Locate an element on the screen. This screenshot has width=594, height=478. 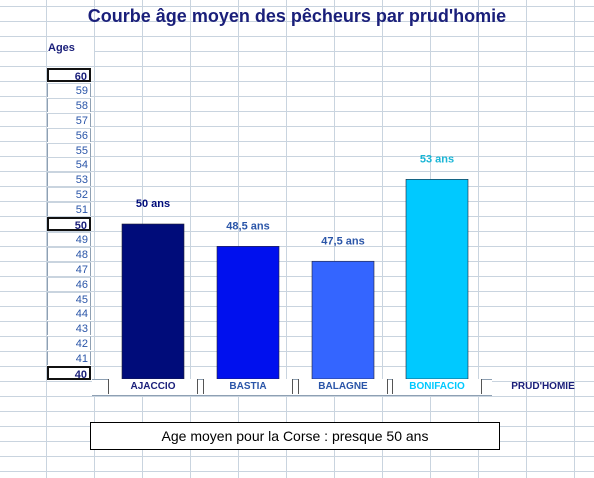
y-tick-label: 40 is located at coordinates (69, 373).